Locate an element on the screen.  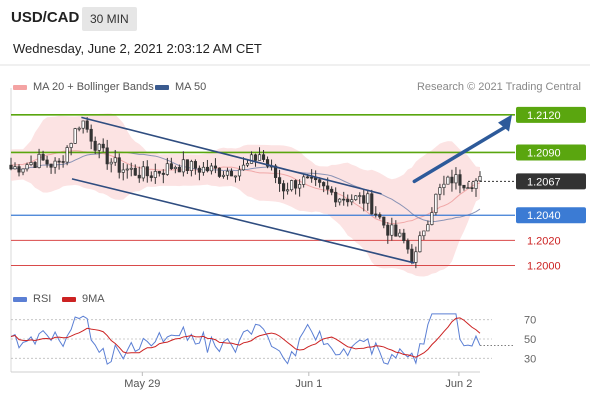
legend-rsi: RSI is located at coordinates (32, 299).